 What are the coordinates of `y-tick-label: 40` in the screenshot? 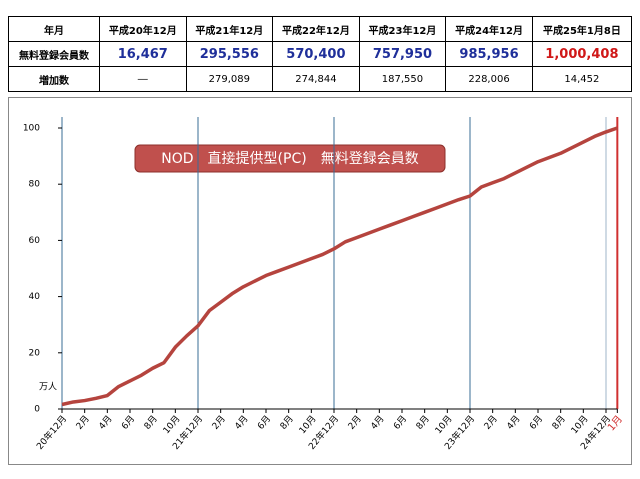 It's located at (35, 297).